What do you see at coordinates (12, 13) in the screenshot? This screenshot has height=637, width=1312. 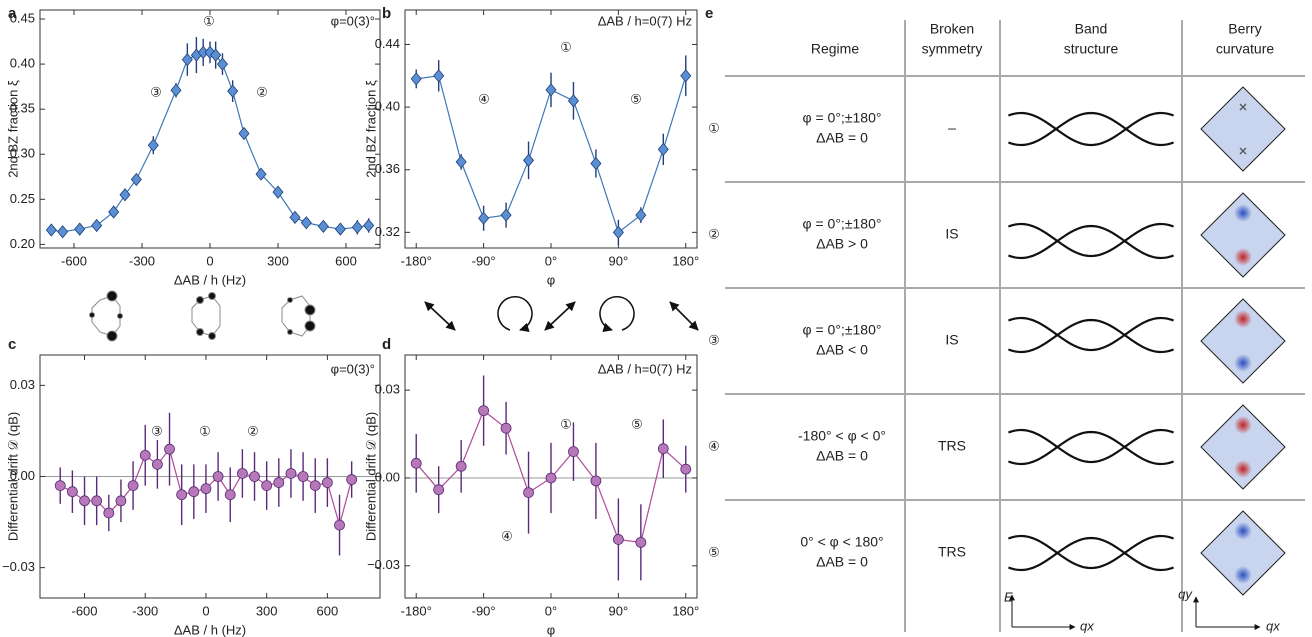 I see `panel-label: a` at bounding box center [12, 13].